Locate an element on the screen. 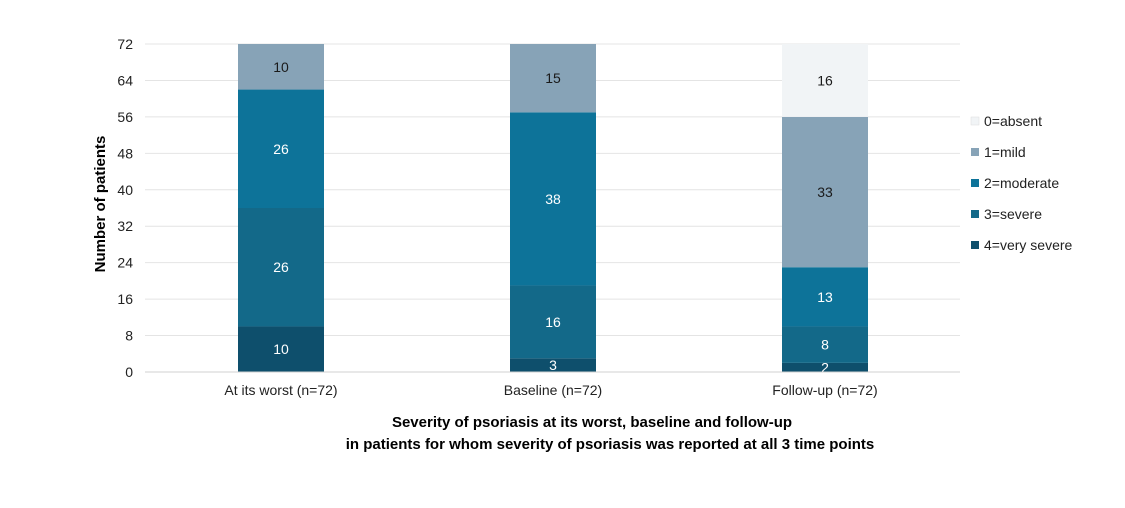  data-label: 3 is located at coordinates (553, 365).